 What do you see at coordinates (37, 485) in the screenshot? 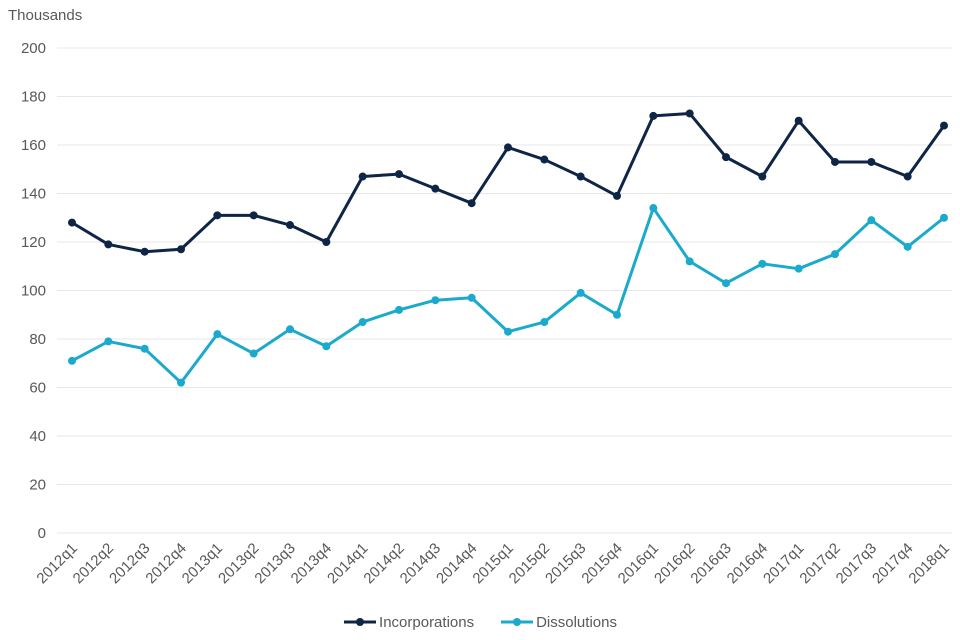
I see `y-tick-label: 20` at bounding box center [37, 485].